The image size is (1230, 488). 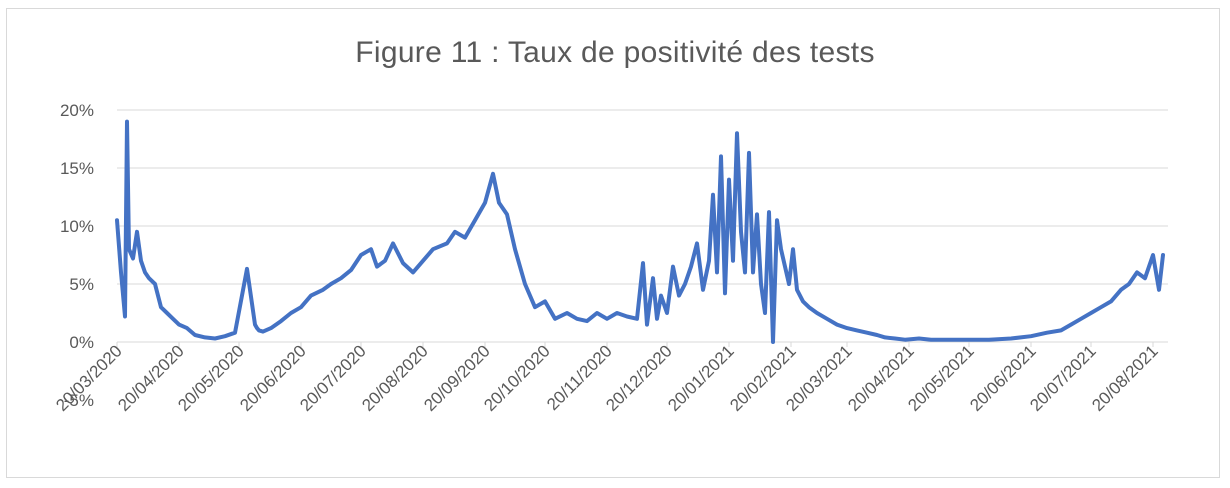 What do you see at coordinates (395, 378) in the screenshot?
I see `x-tick-label: 20/08/2020` at bounding box center [395, 378].